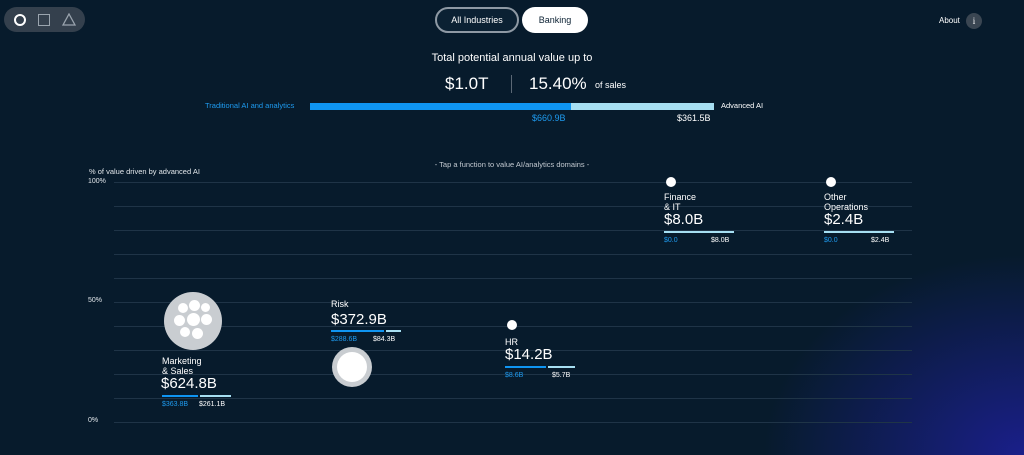 This screenshot has width=1024, height=455. I want to click on advanced-ai-bar, so click(642, 106).